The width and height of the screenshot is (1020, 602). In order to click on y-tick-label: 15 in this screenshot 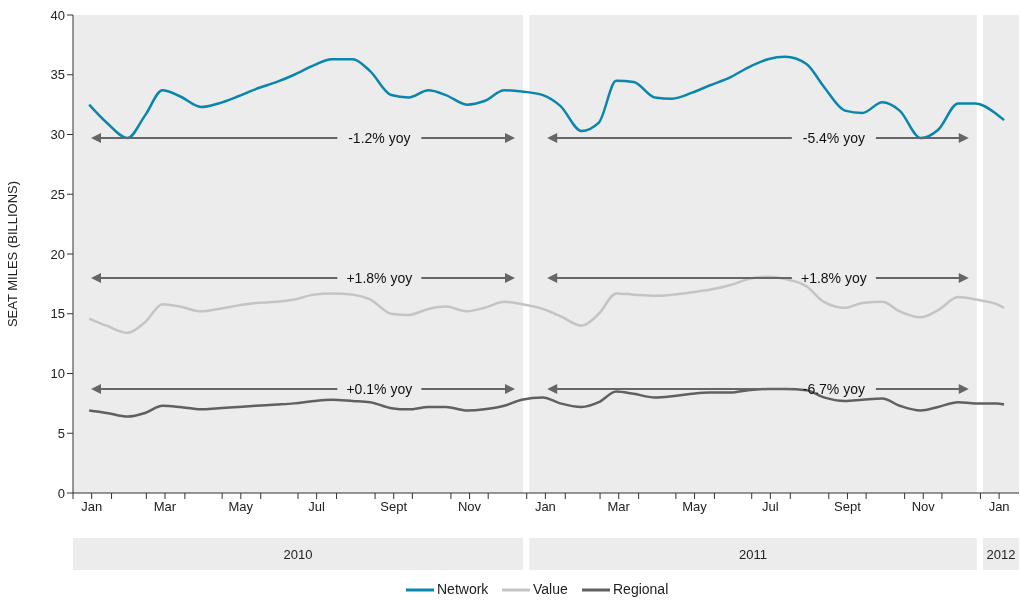, I will do `click(57, 314)`.